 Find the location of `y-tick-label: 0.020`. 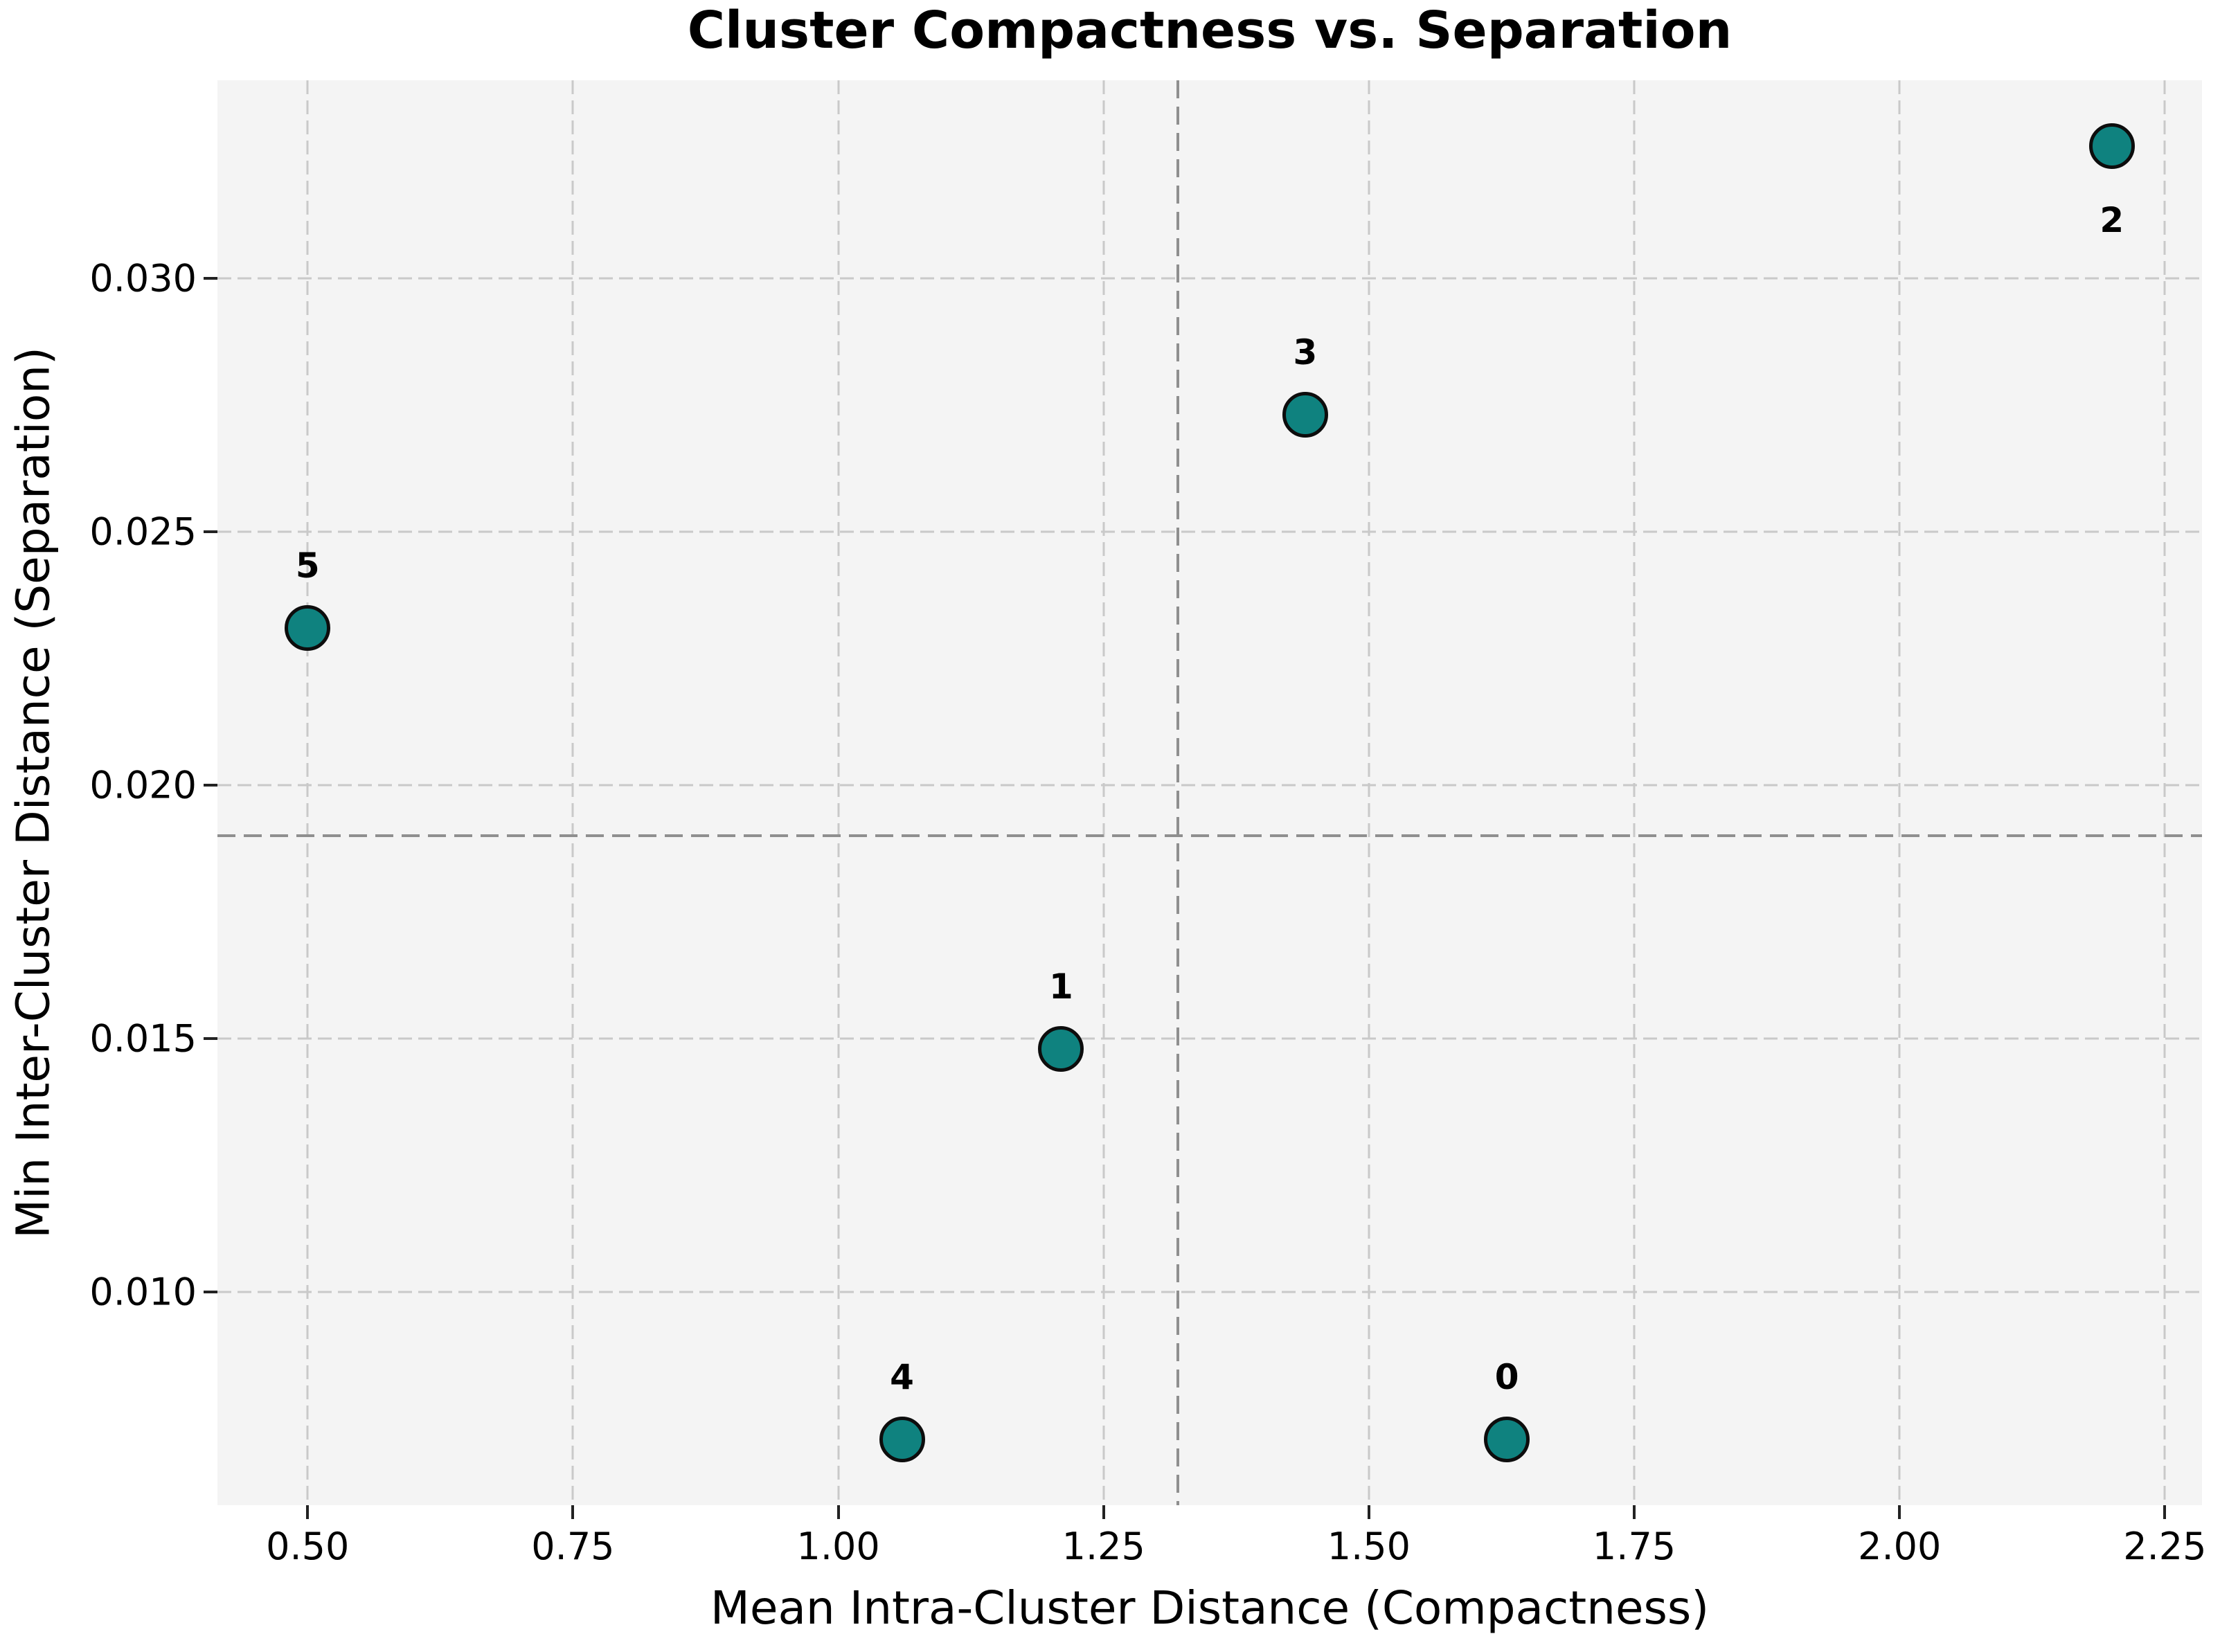

y-tick-label: 0.020 is located at coordinates (143, 785).